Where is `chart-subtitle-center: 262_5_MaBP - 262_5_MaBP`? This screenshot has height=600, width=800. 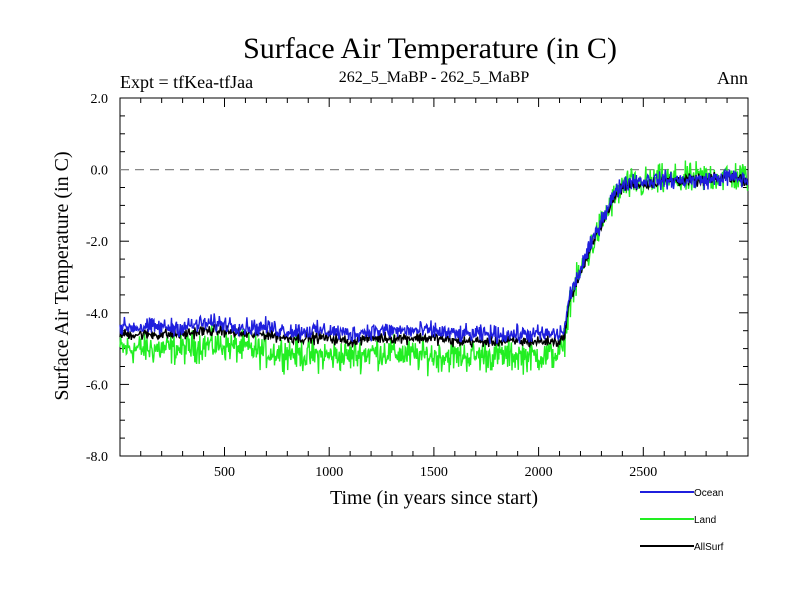 chart-subtitle-center: 262_5_MaBP - 262_5_MaBP is located at coordinates (434, 77).